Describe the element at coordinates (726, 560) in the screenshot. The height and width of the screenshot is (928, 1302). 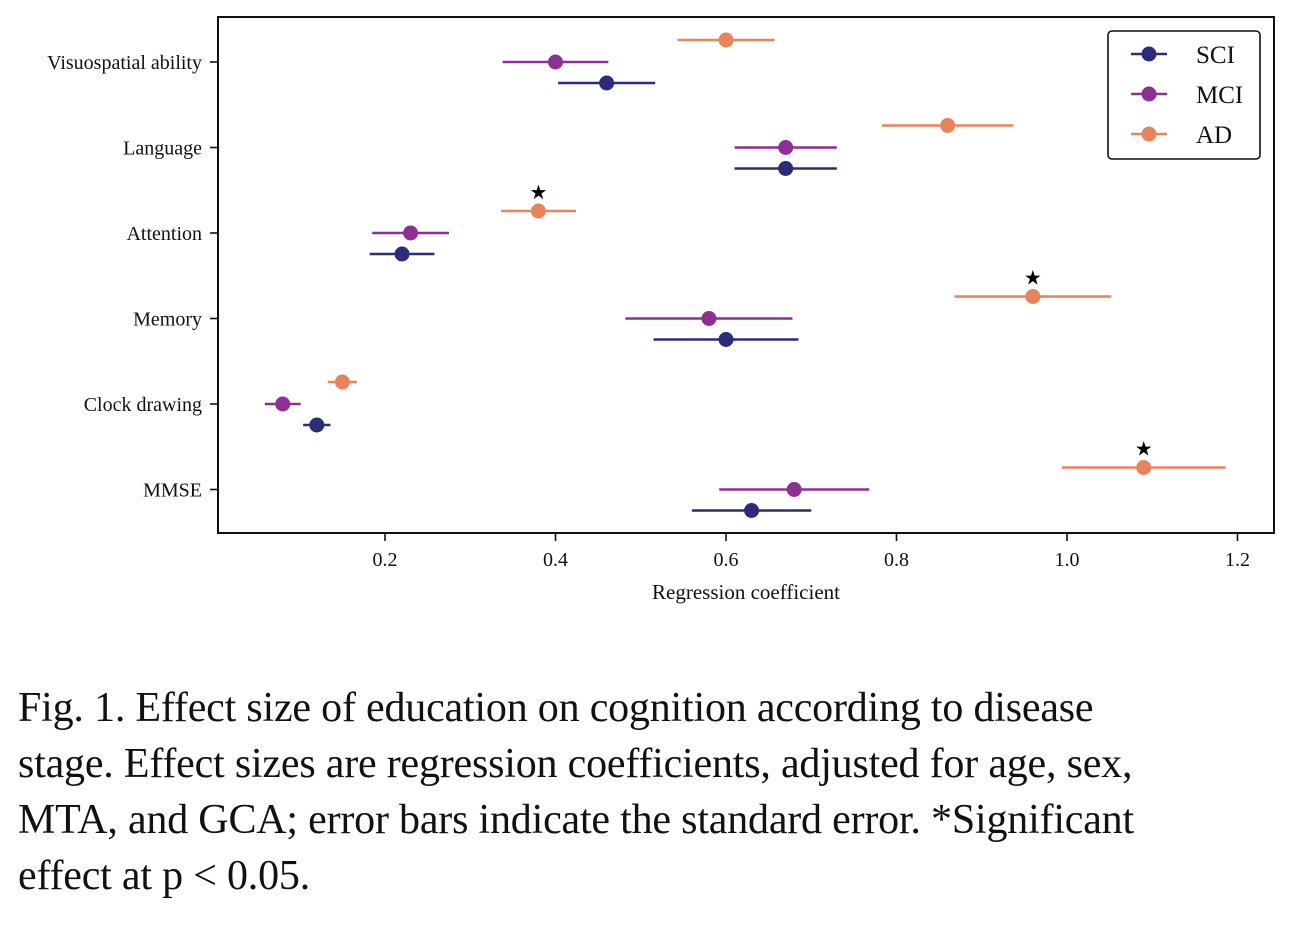
I see `x-tick-label: 0.6` at that location.